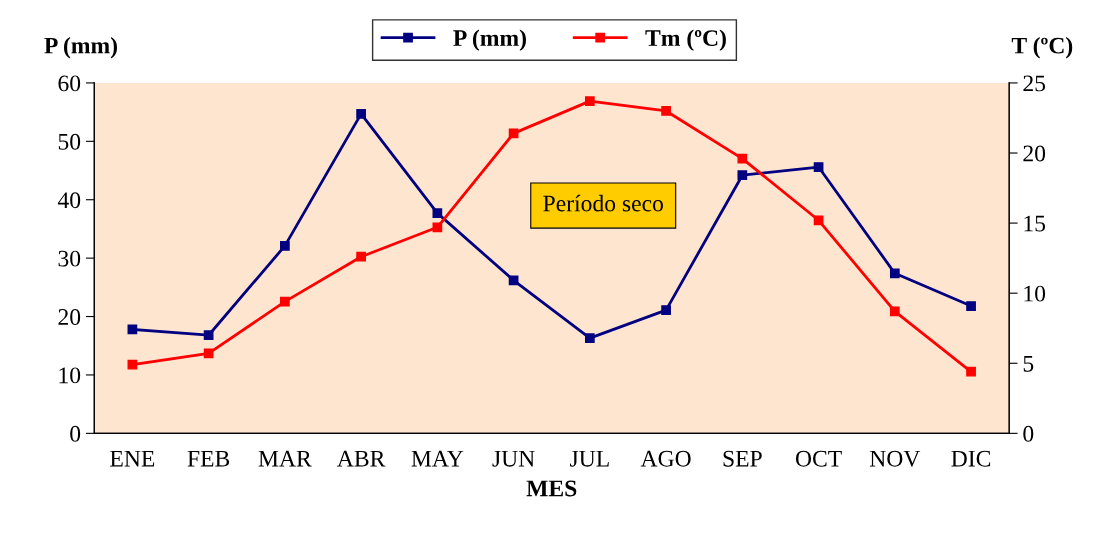  I want to click on x-tick-label: AGO, so click(665, 458).